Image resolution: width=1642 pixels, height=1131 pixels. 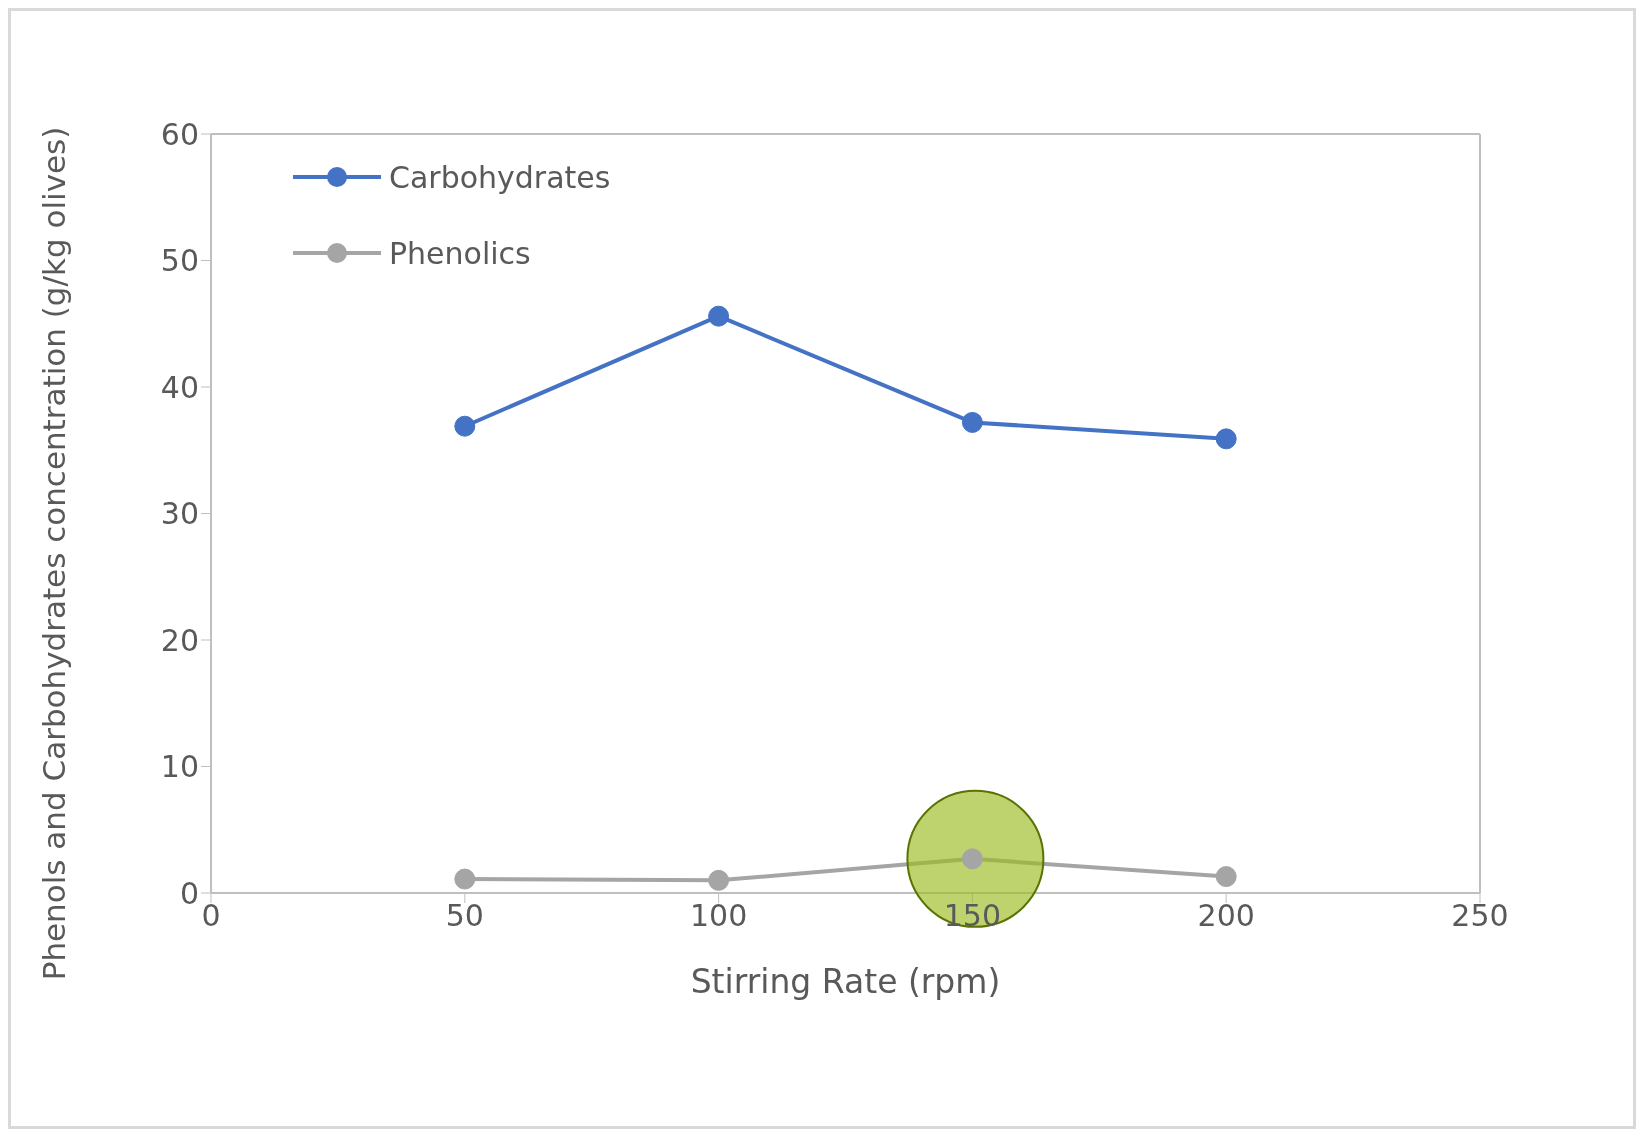 I want to click on x-tick-label: 150, so click(x=972, y=916).